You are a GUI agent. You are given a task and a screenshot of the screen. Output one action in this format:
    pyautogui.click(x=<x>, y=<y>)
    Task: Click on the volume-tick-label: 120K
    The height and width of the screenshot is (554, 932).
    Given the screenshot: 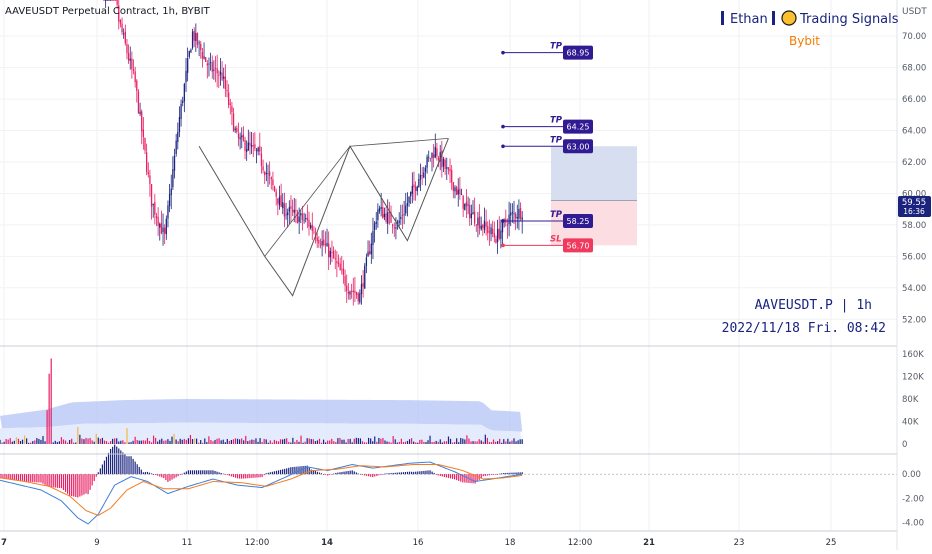 What is the action you would take?
    pyautogui.click(x=913, y=378)
    